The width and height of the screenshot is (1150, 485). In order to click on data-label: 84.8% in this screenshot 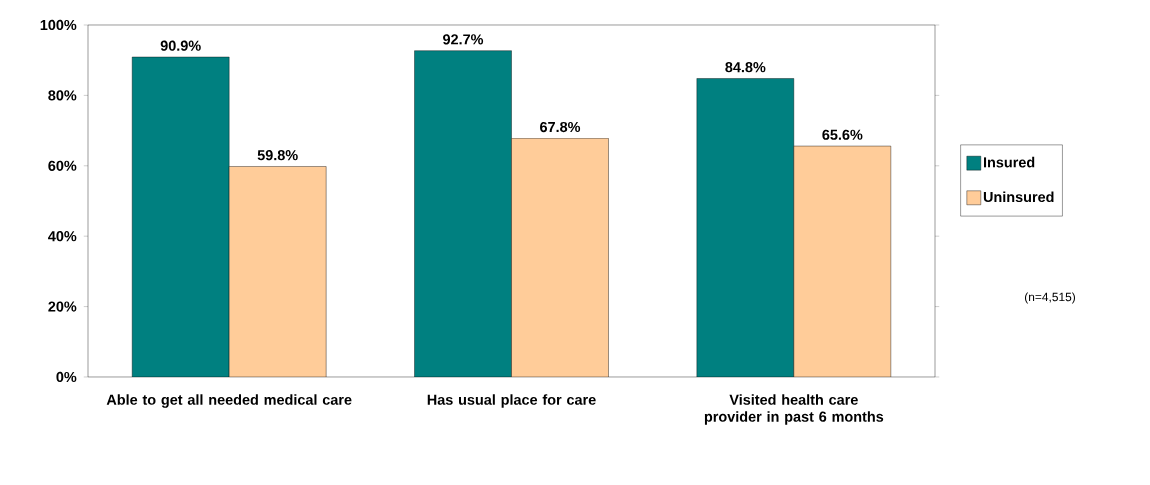, I will do `click(745, 67)`.